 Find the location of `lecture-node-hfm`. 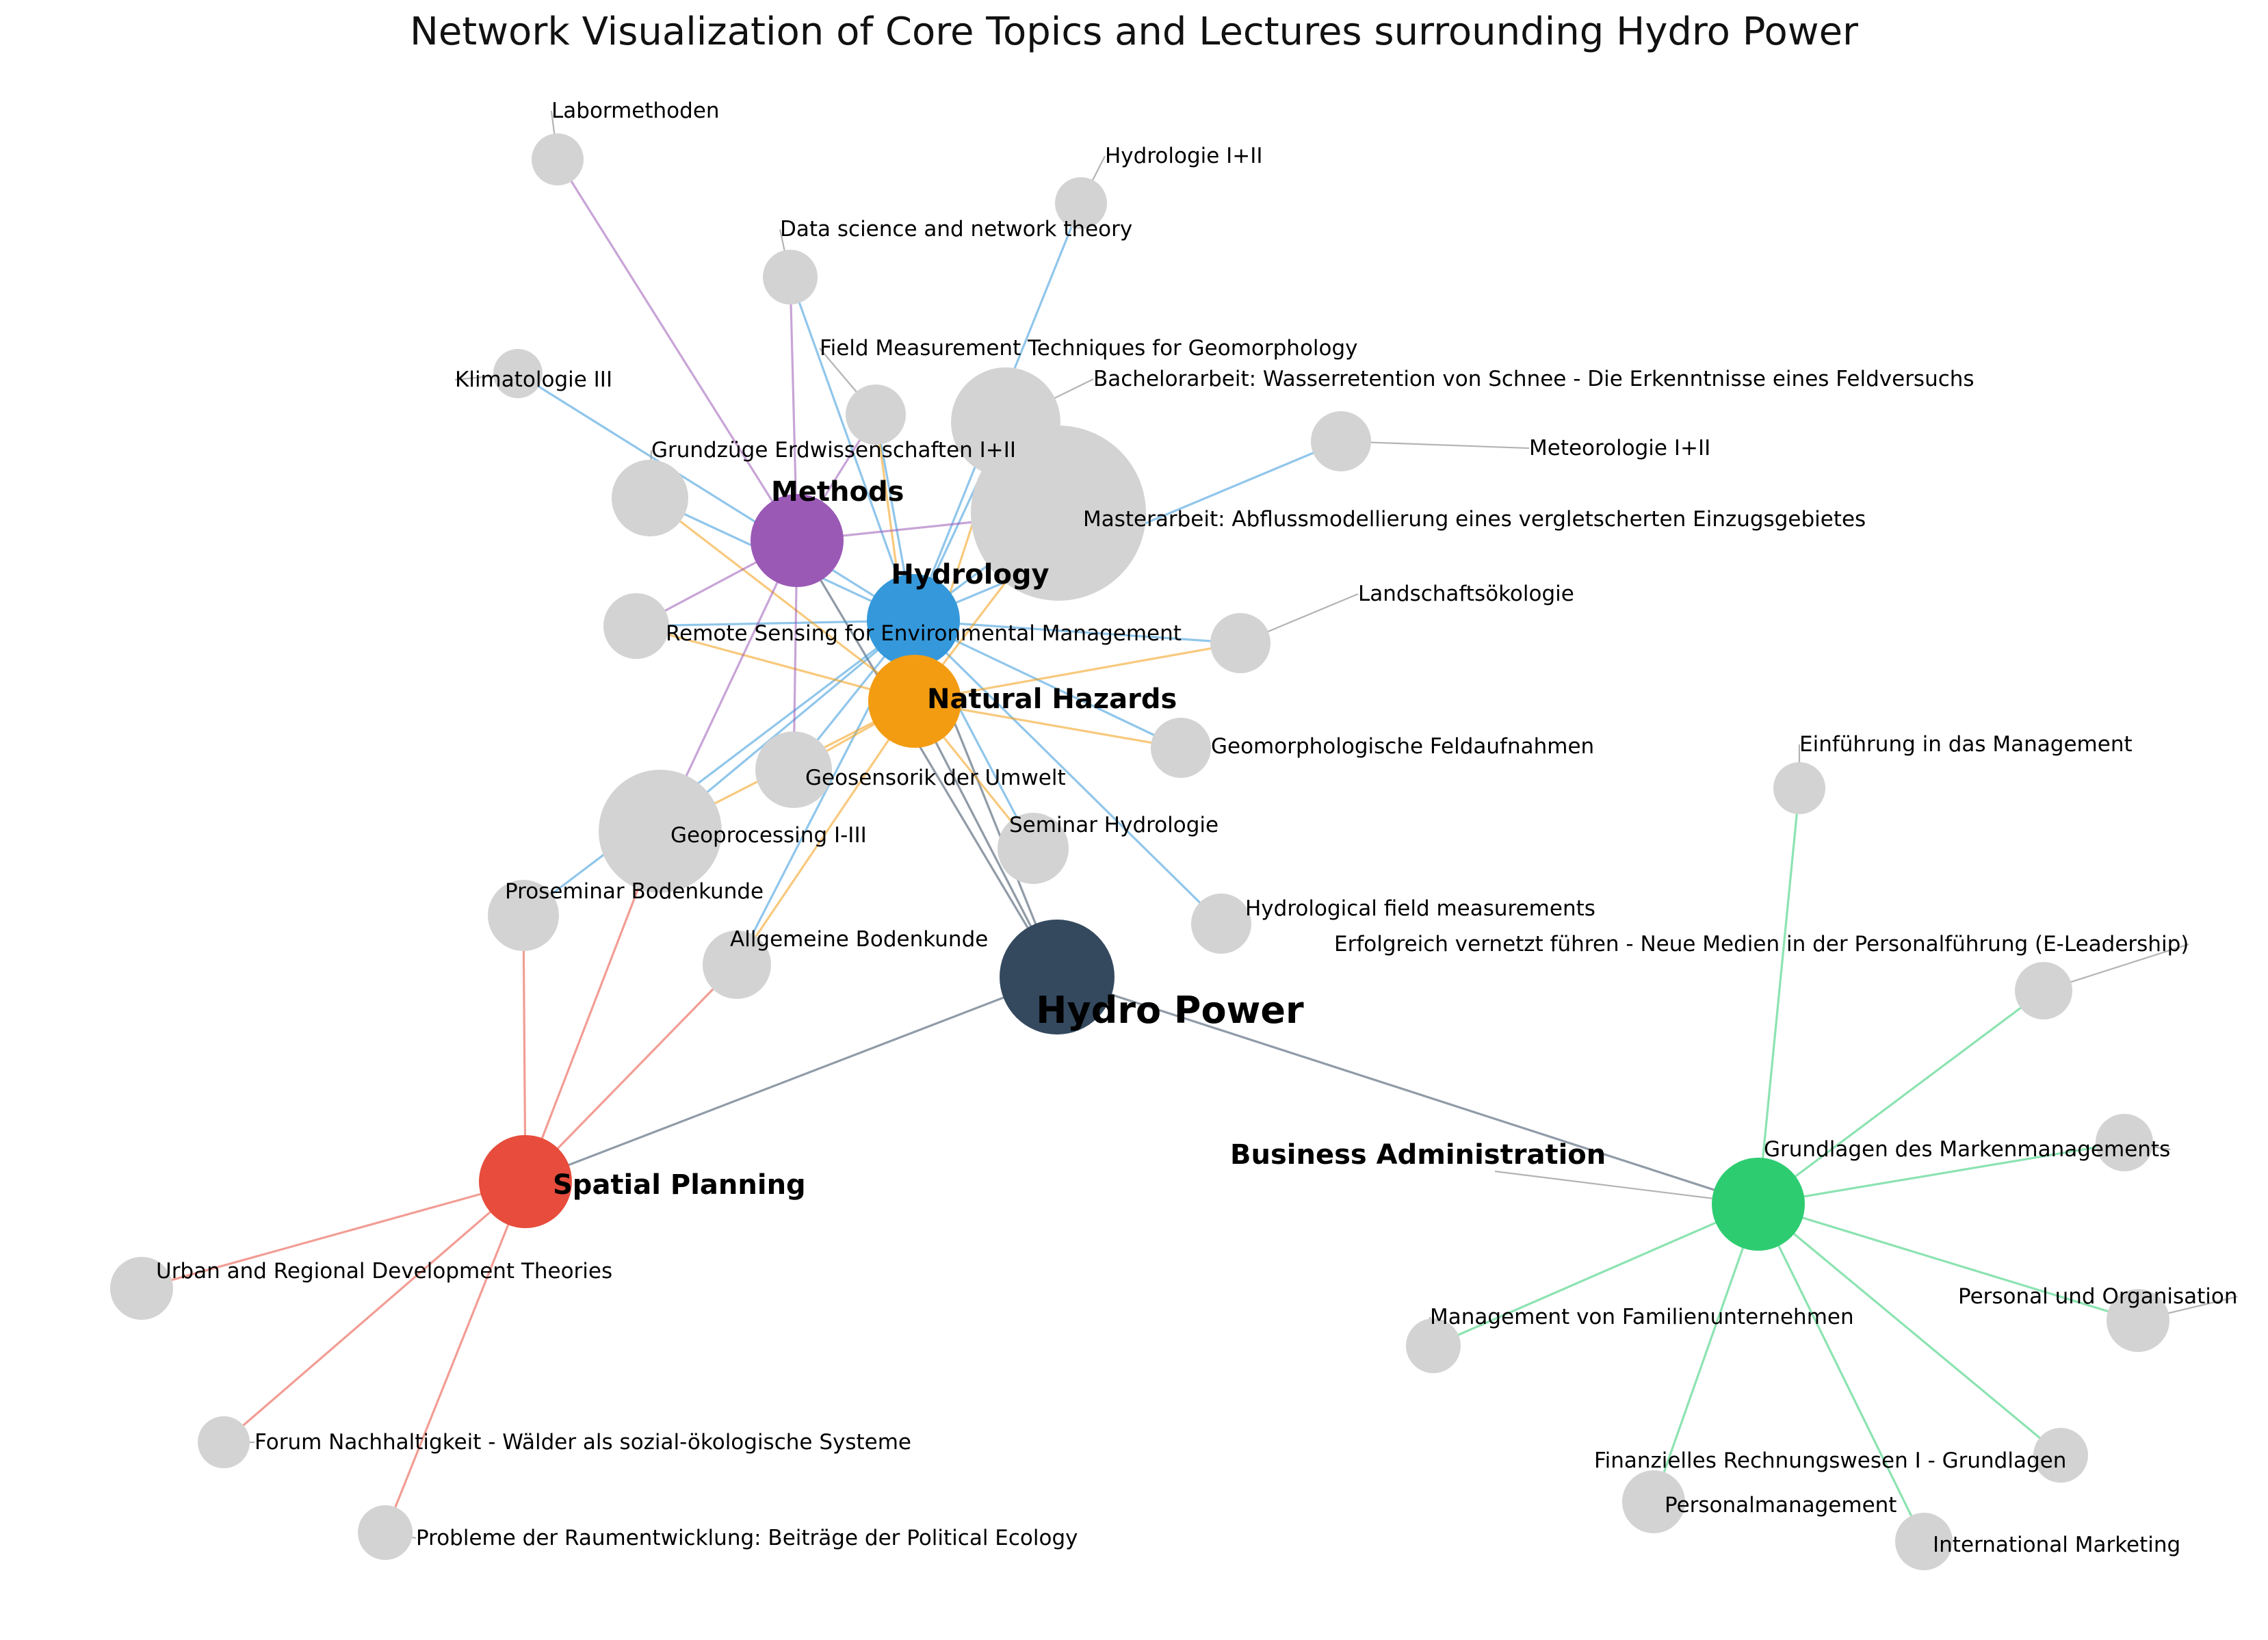

lecture-node-hfm is located at coordinates (1221, 924).